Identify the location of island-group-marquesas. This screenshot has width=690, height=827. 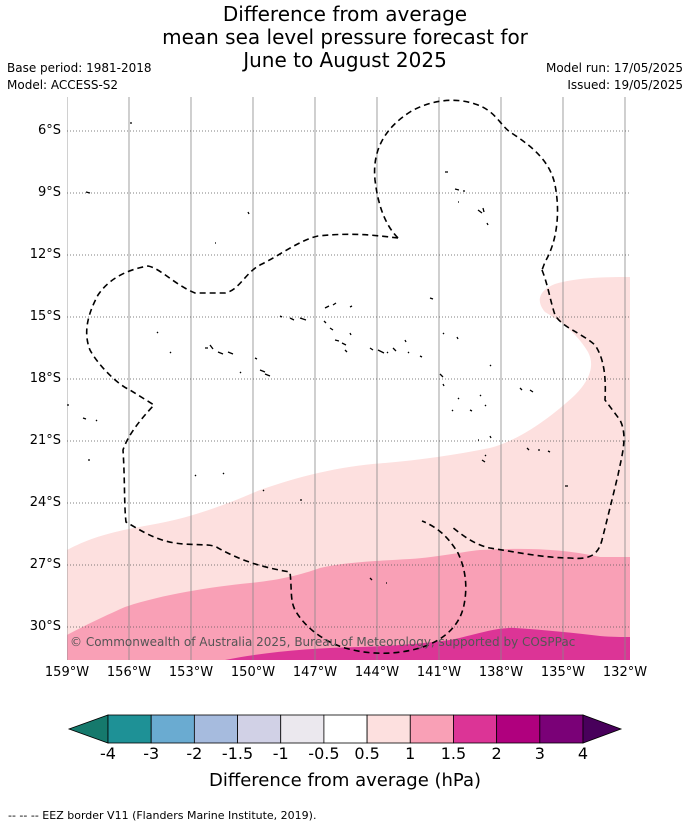
(467, 198).